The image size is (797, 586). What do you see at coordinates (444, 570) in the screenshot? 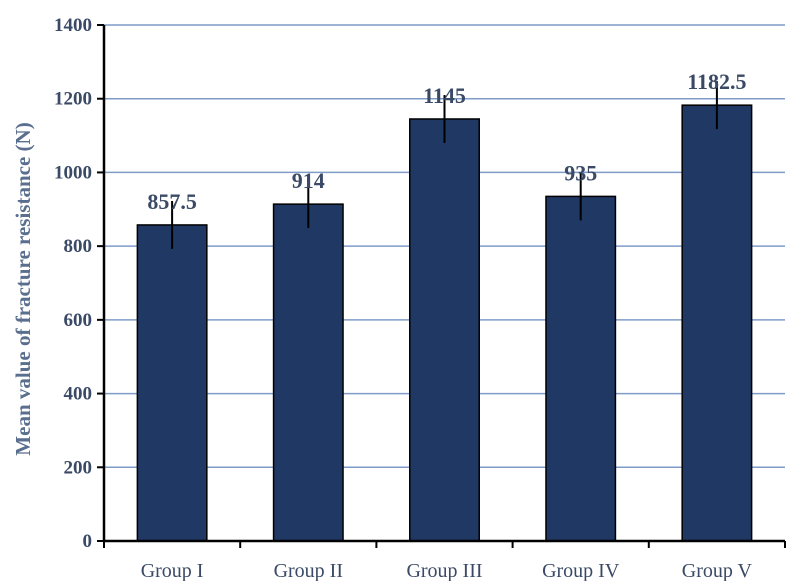
I see `x-tick-label: Group III` at bounding box center [444, 570].